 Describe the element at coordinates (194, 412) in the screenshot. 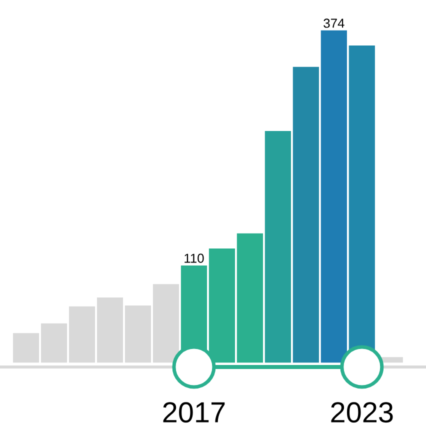

I see `text: 2017` at that location.